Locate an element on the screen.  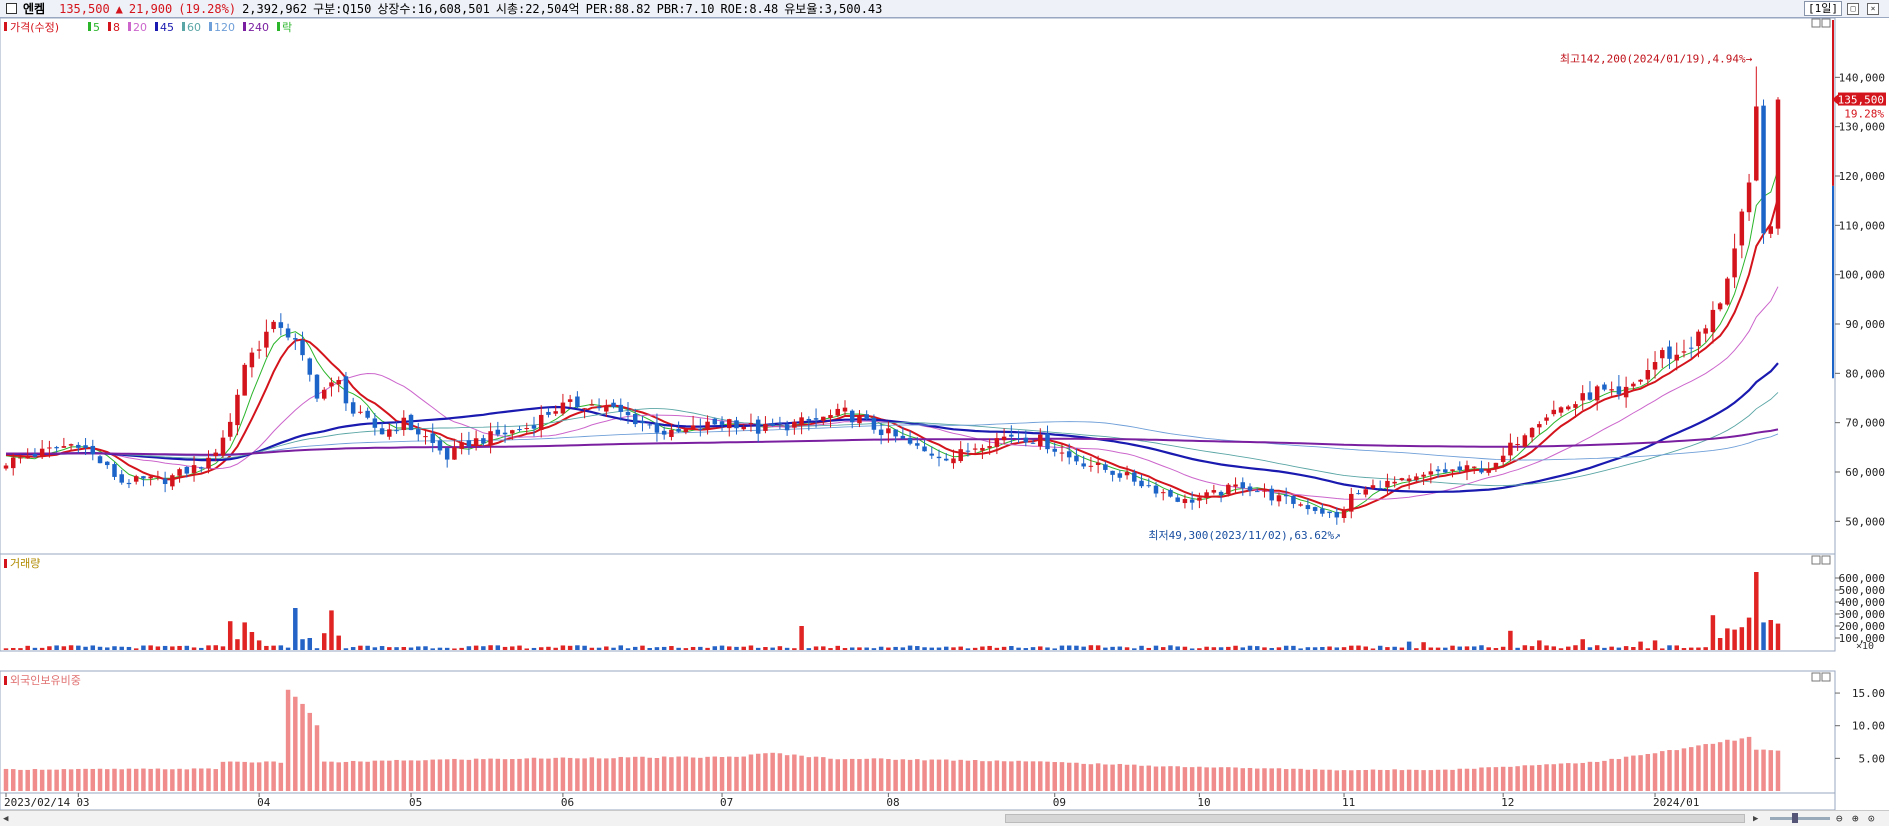
scroll-thumb is located at coordinates (1375, 818).